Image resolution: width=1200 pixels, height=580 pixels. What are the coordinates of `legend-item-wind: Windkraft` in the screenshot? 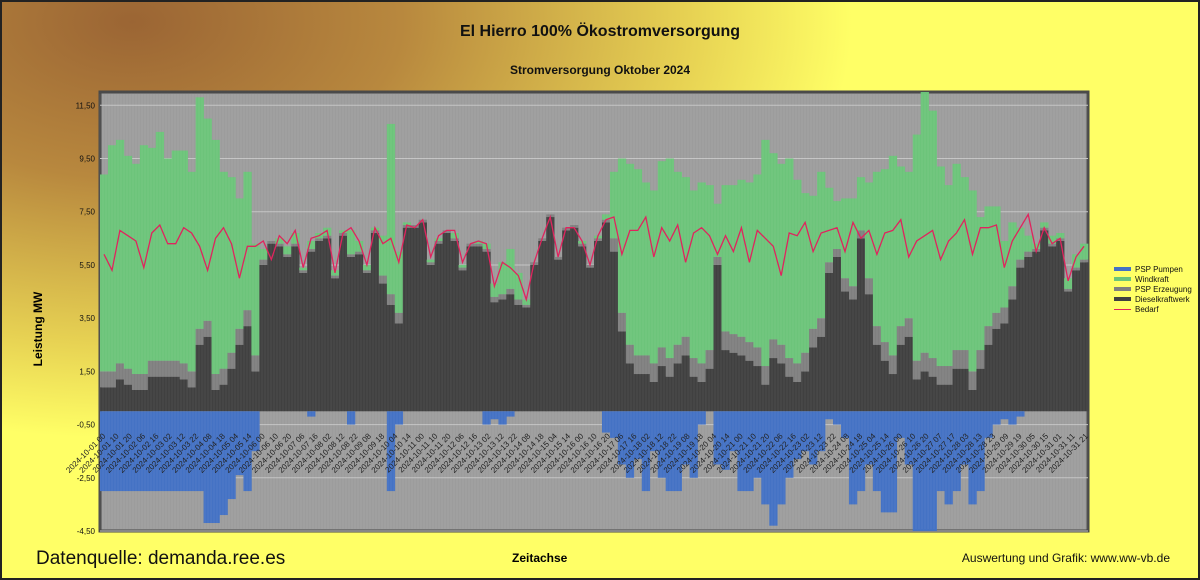 It's located at (1153, 279).